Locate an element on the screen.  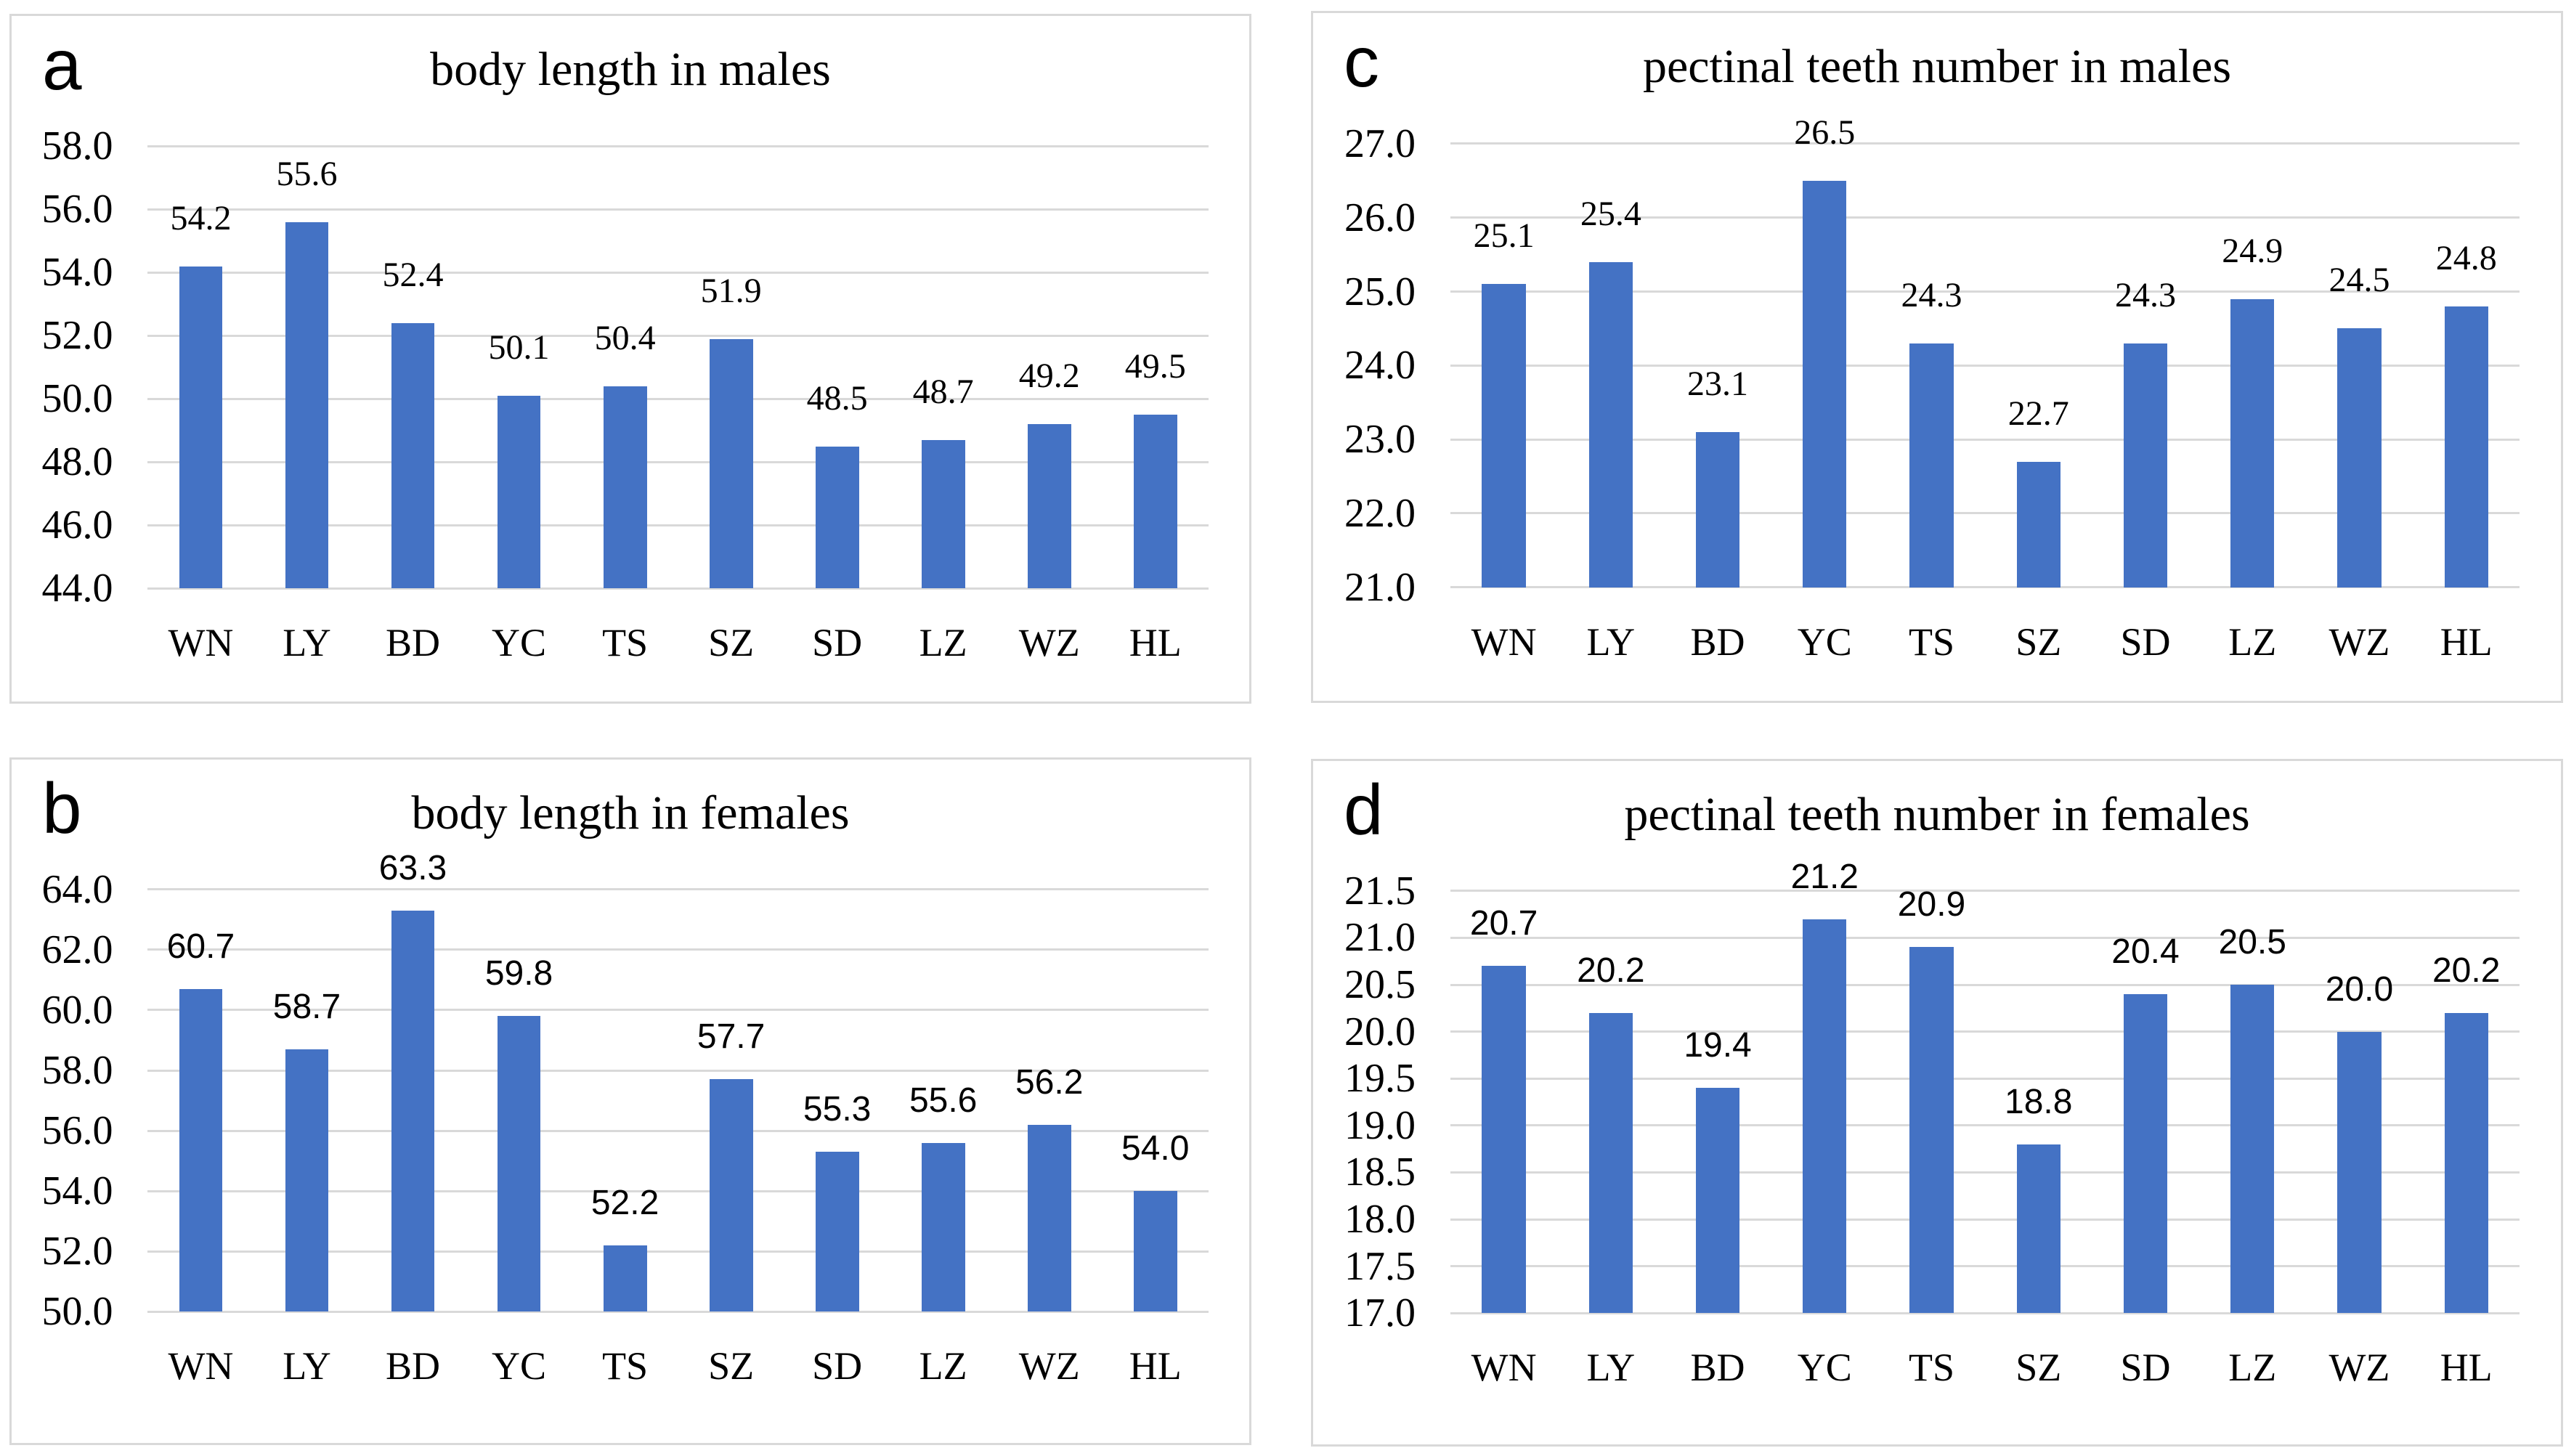
y-tick-label: 22.0 is located at coordinates (1380, 513).